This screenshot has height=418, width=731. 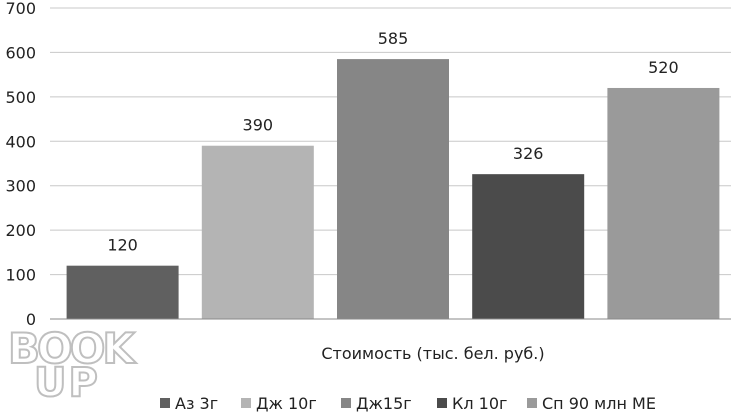 What do you see at coordinates (20, 230) in the screenshot?
I see `y-tick-label: 200` at bounding box center [20, 230].